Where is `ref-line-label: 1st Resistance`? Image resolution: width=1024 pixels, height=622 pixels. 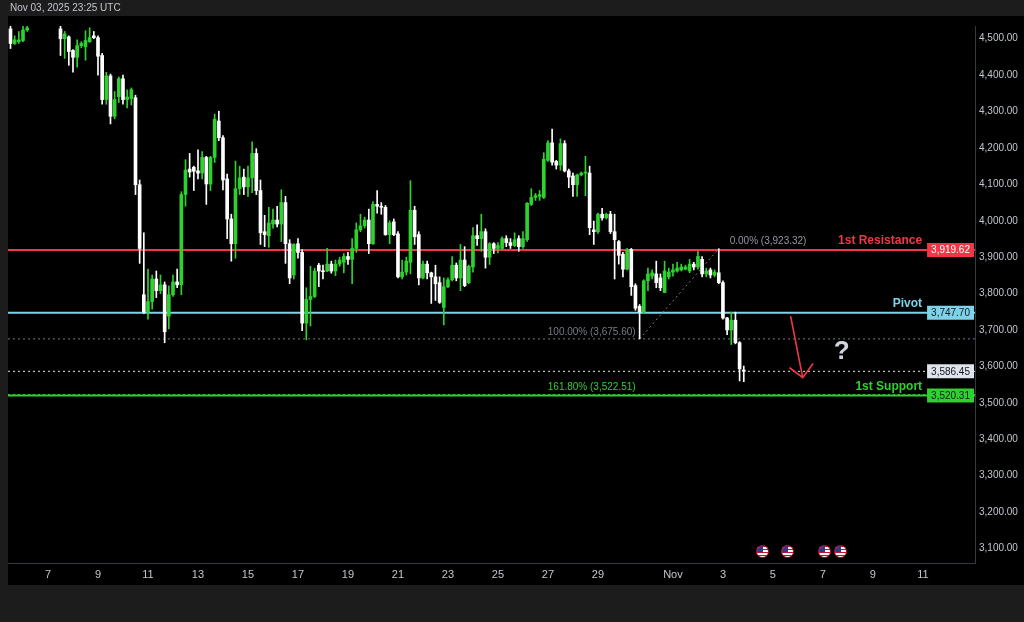
ref-line-label: 1st Resistance is located at coordinates (880, 240).